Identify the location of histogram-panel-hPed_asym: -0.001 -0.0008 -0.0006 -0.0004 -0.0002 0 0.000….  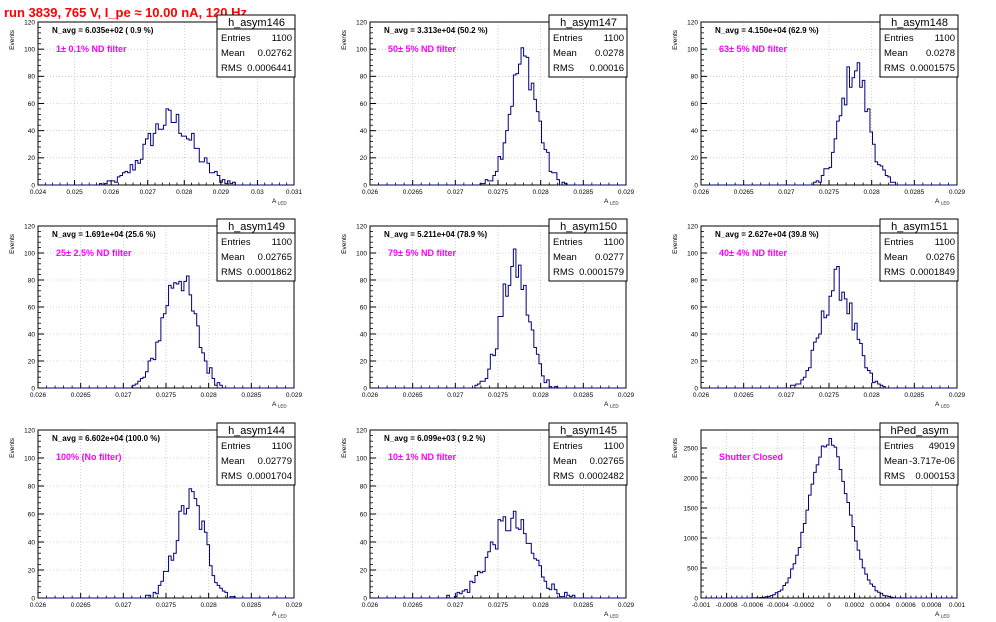
(819, 520).